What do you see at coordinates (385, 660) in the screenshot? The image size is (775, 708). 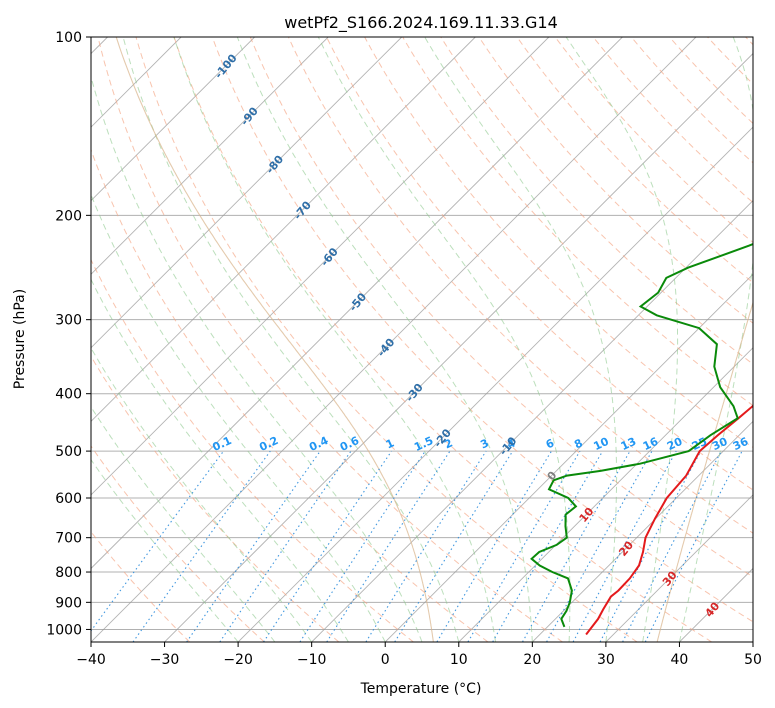 I see `x-tick-label: 0` at bounding box center [385, 660].